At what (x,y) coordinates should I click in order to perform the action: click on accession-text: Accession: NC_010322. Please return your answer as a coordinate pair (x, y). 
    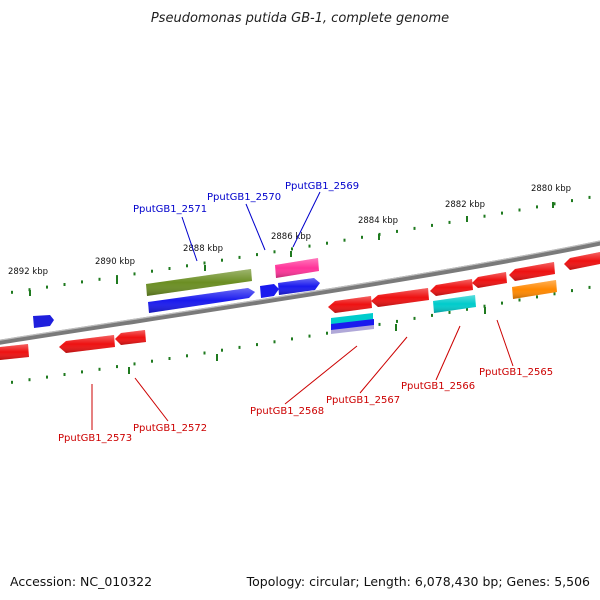
    Looking at the image, I should click on (81, 581).